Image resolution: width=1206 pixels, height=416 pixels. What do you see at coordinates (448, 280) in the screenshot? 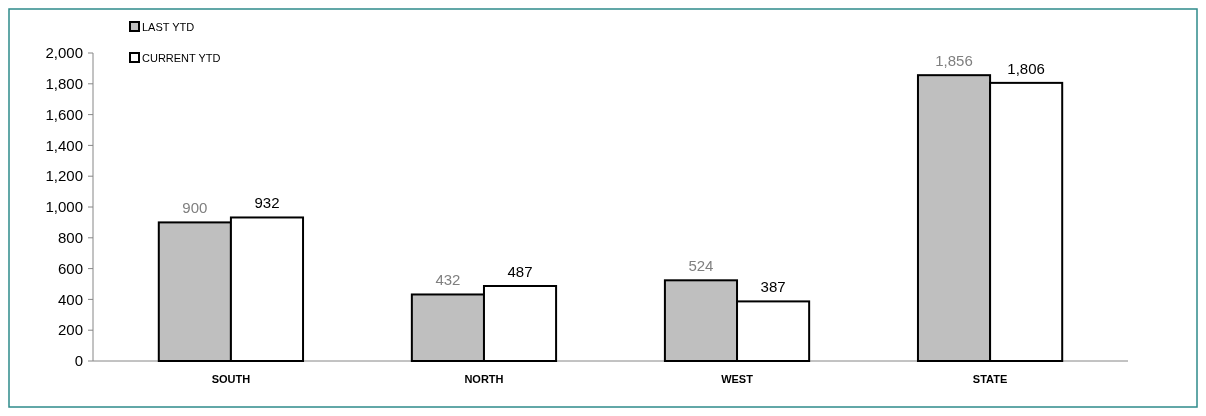
I see `data-label: 432` at bounding box center [448, 280].